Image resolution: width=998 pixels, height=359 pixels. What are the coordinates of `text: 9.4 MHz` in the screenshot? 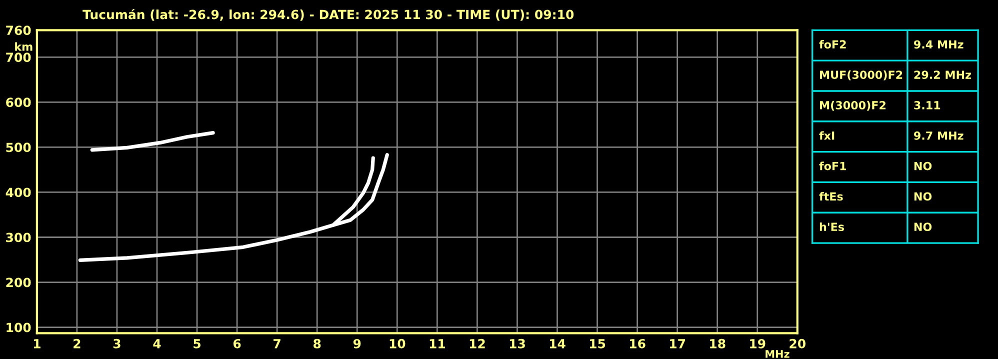 It's located at (939, 44).